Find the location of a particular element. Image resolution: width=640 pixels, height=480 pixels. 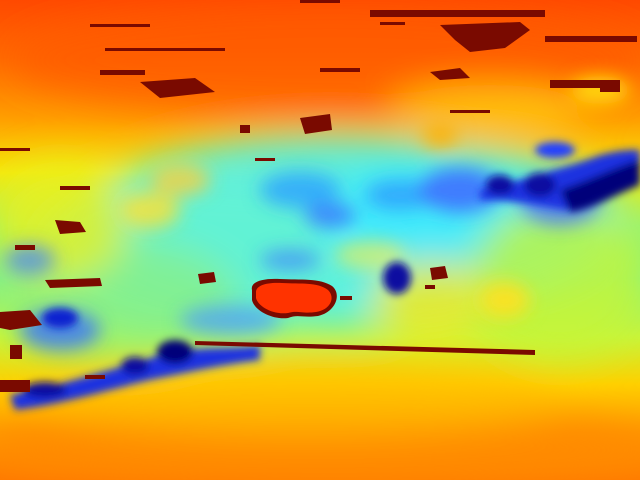

depth-artifact-line is located at coordinates (365, 348).